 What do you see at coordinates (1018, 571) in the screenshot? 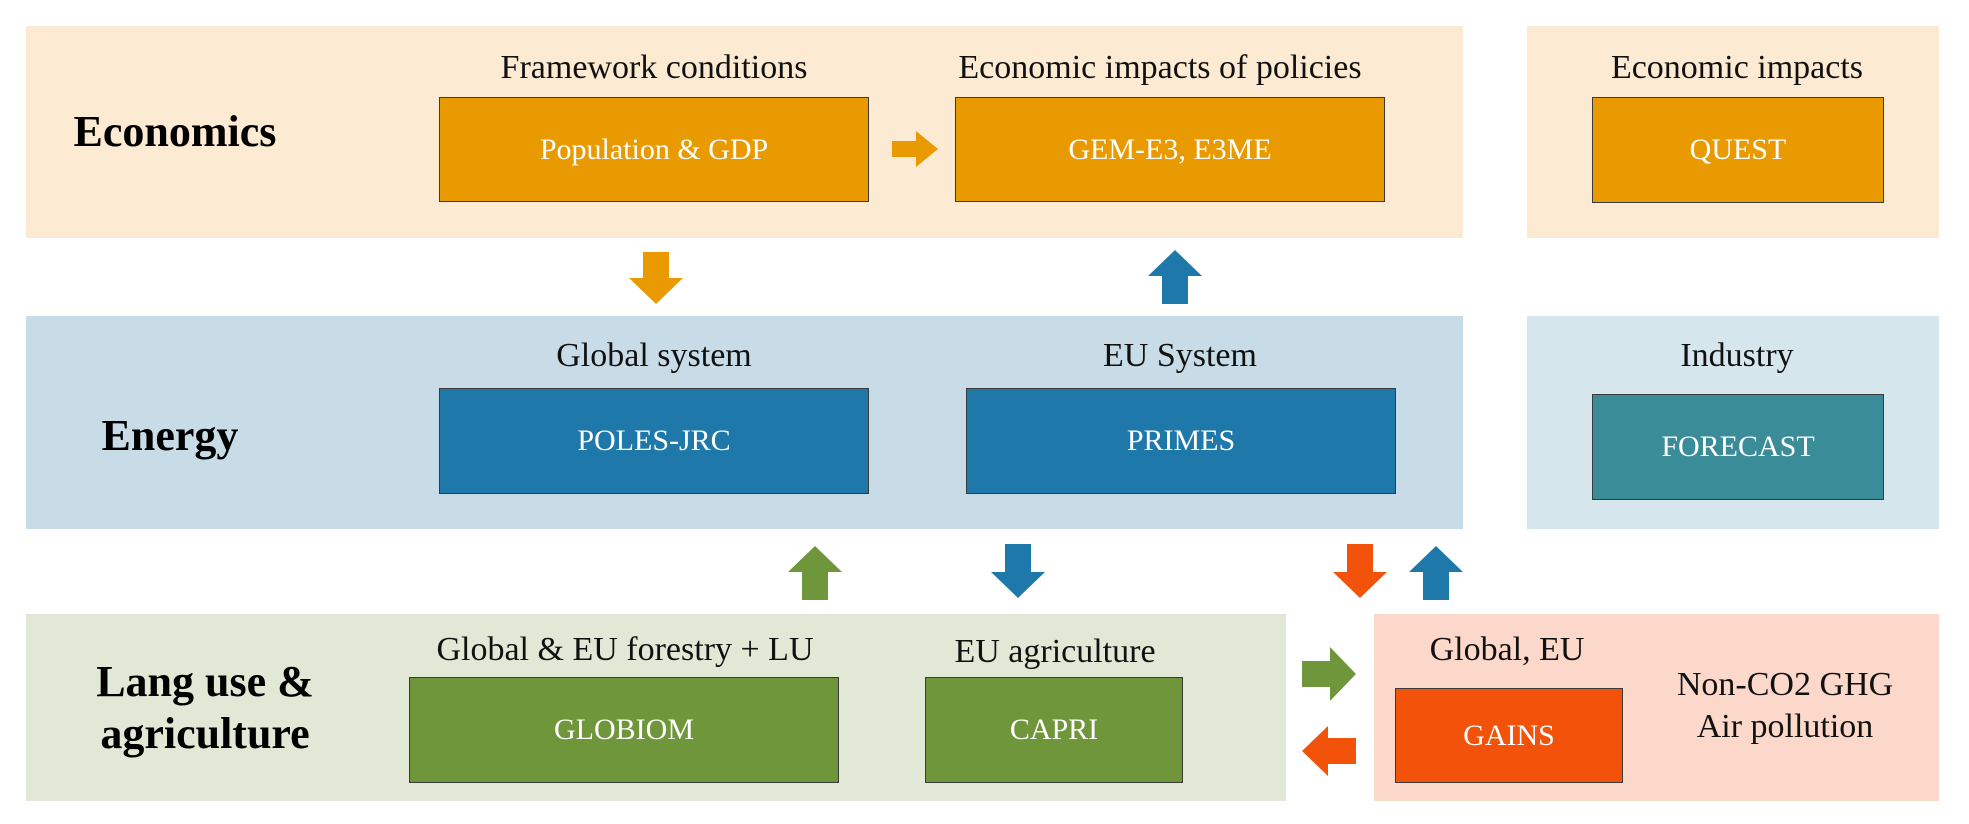
I see `arrow-down-blue-icon` at bounding box center [1018, 571].